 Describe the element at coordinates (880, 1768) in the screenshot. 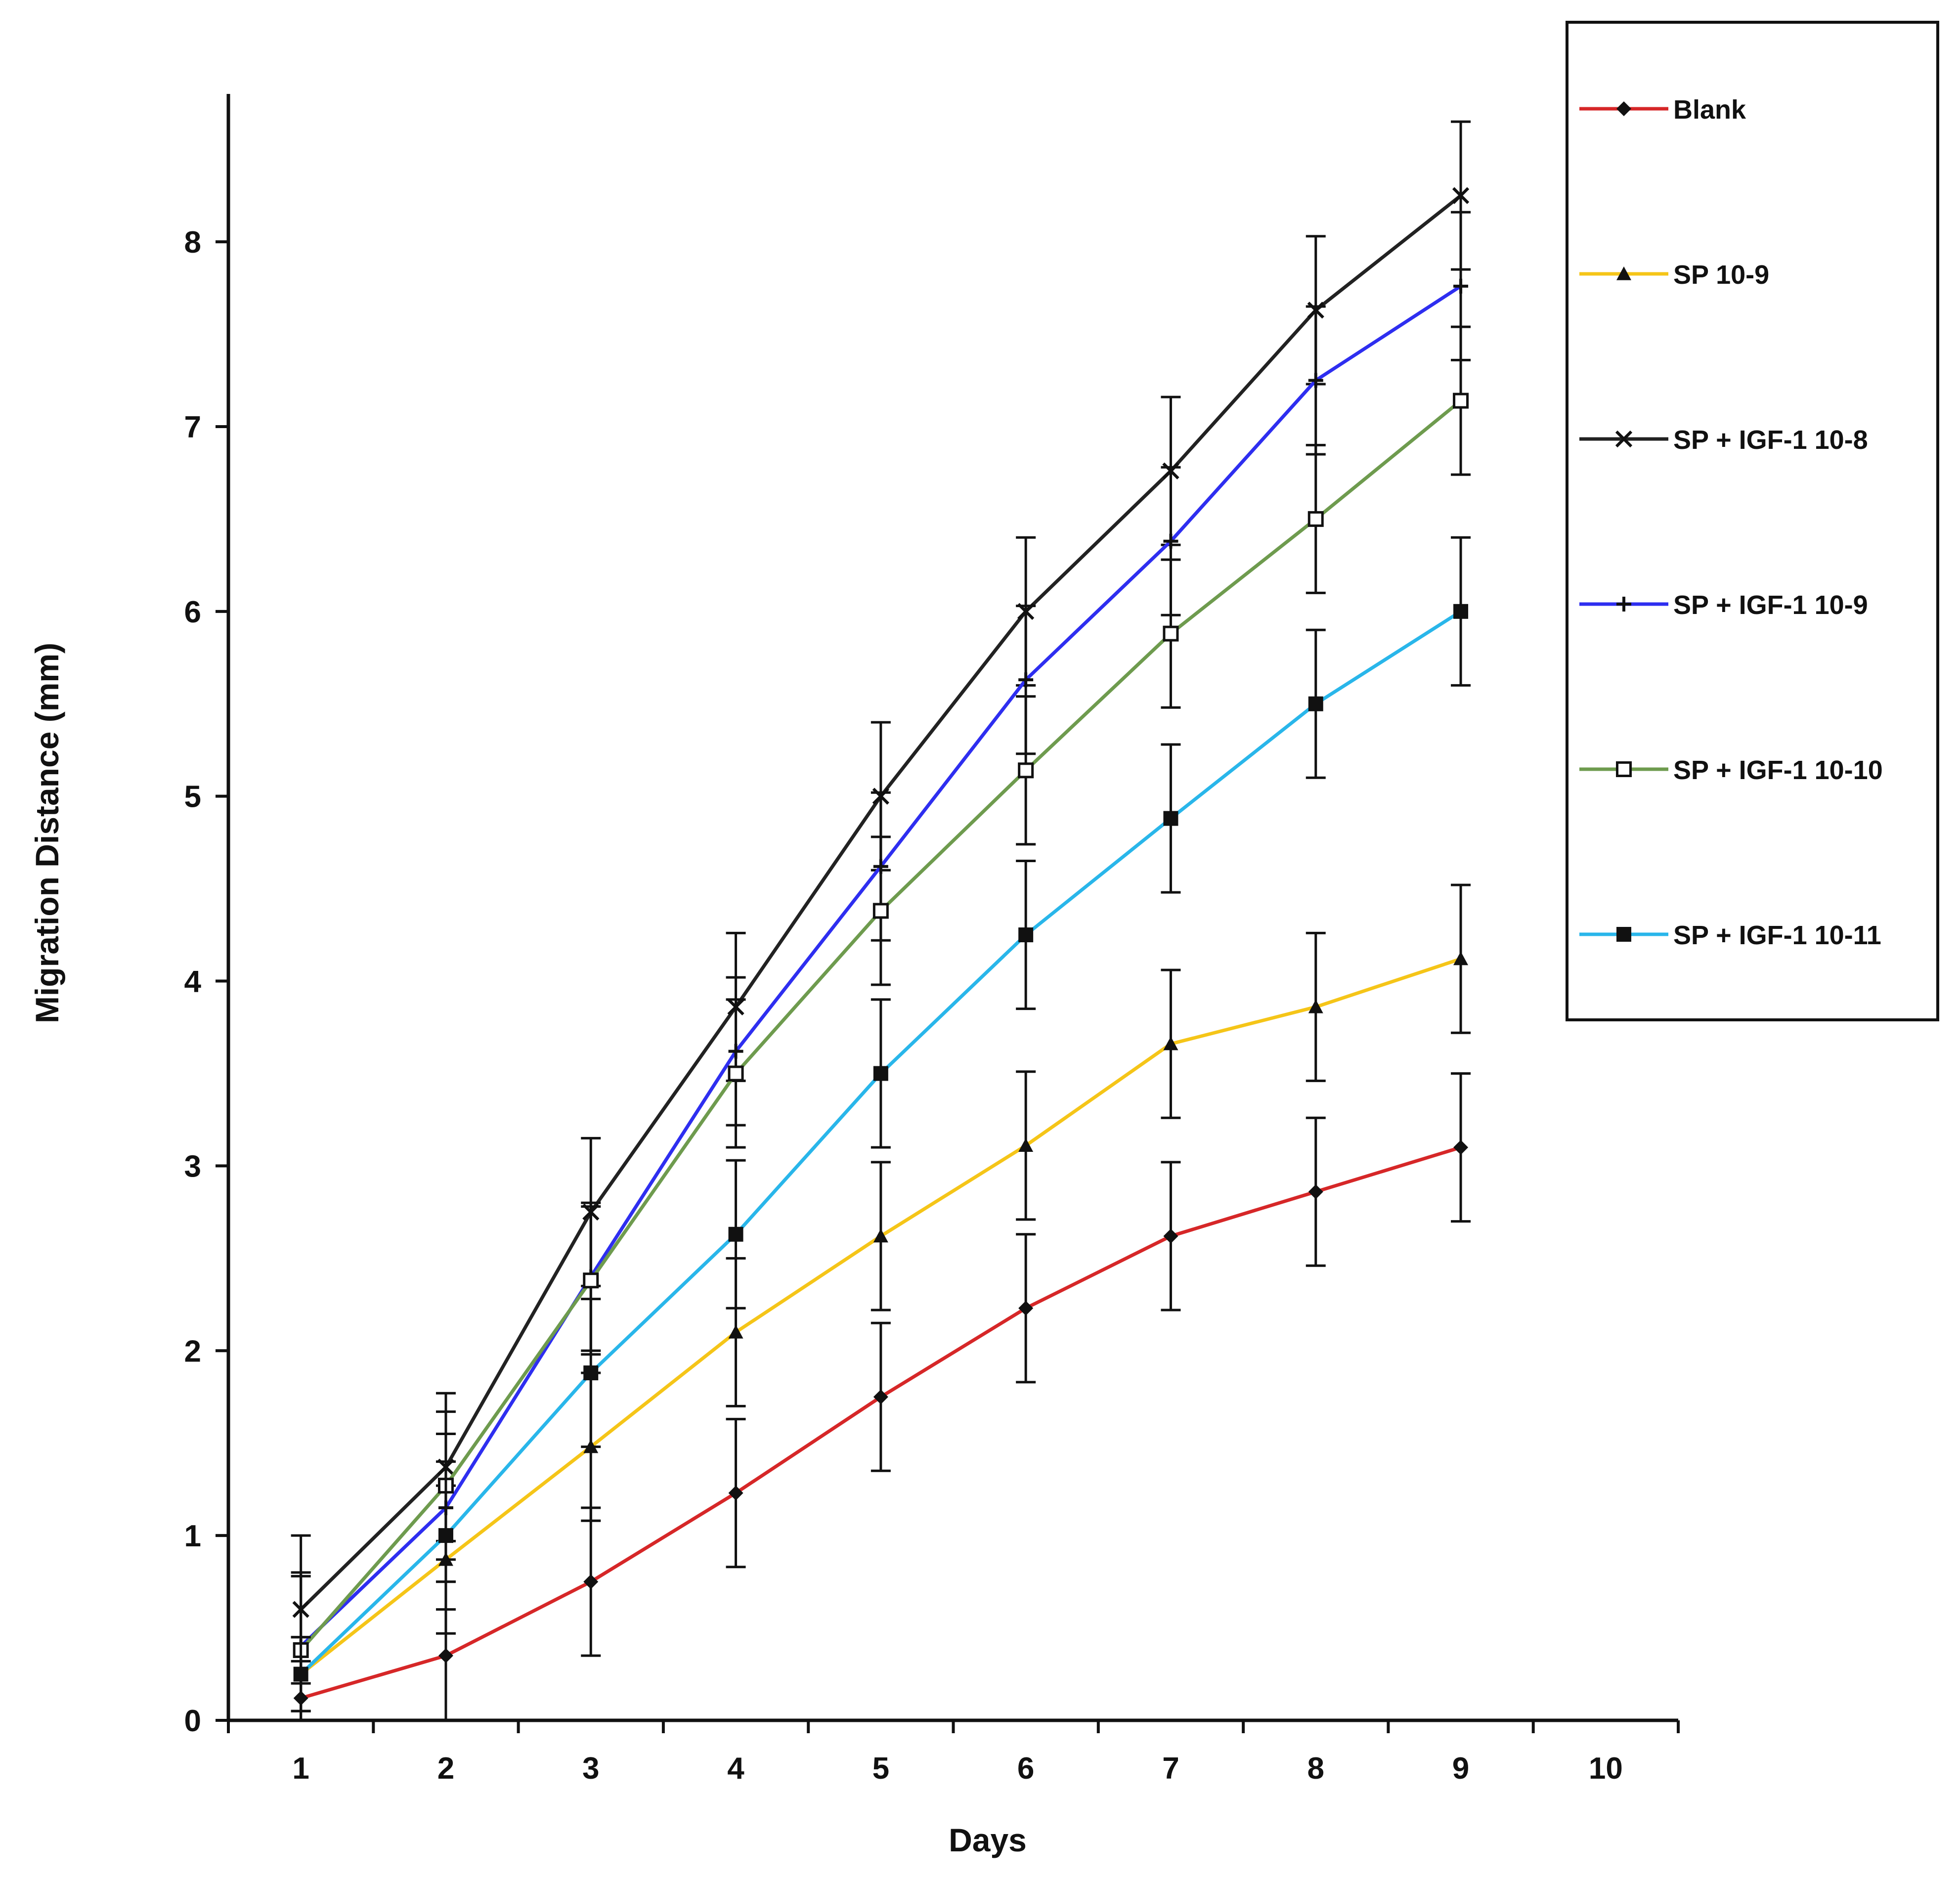

I see `x-tick-label: 5` at that location.